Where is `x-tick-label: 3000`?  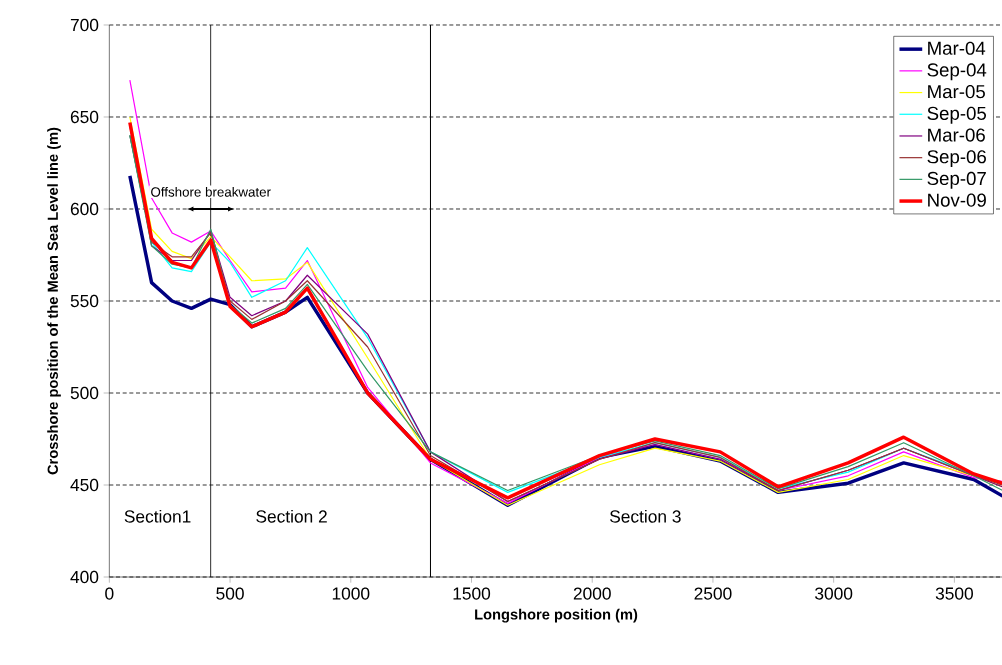
x-tick-label: 3000 is located at coordinates (834, 593).